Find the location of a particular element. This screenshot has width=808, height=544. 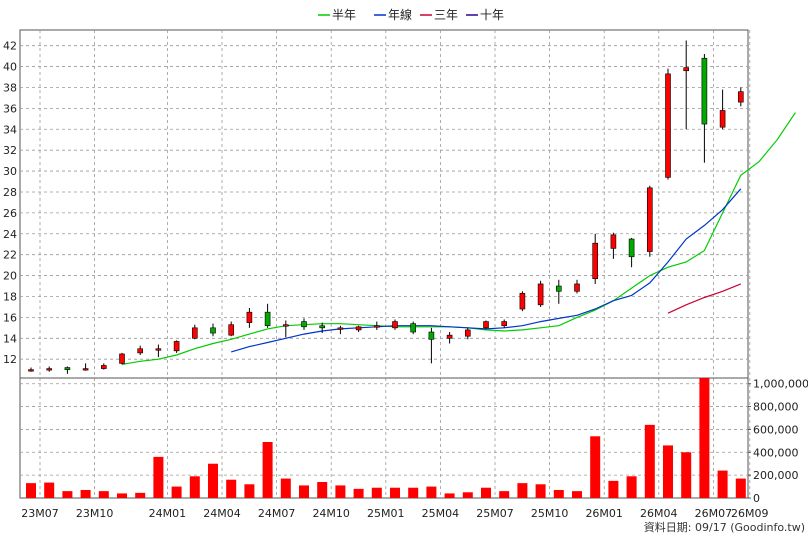

x-tick-label: 26M04 is located at coordinates (659, 513).